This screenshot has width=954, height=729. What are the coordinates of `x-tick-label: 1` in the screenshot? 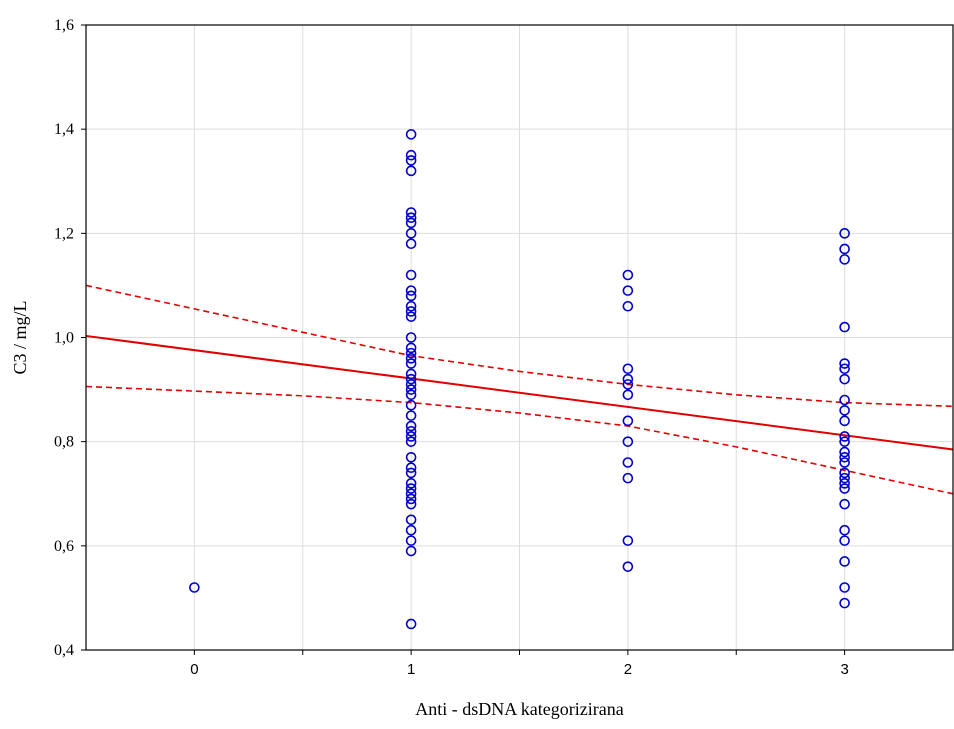 It's located at (411, 669).